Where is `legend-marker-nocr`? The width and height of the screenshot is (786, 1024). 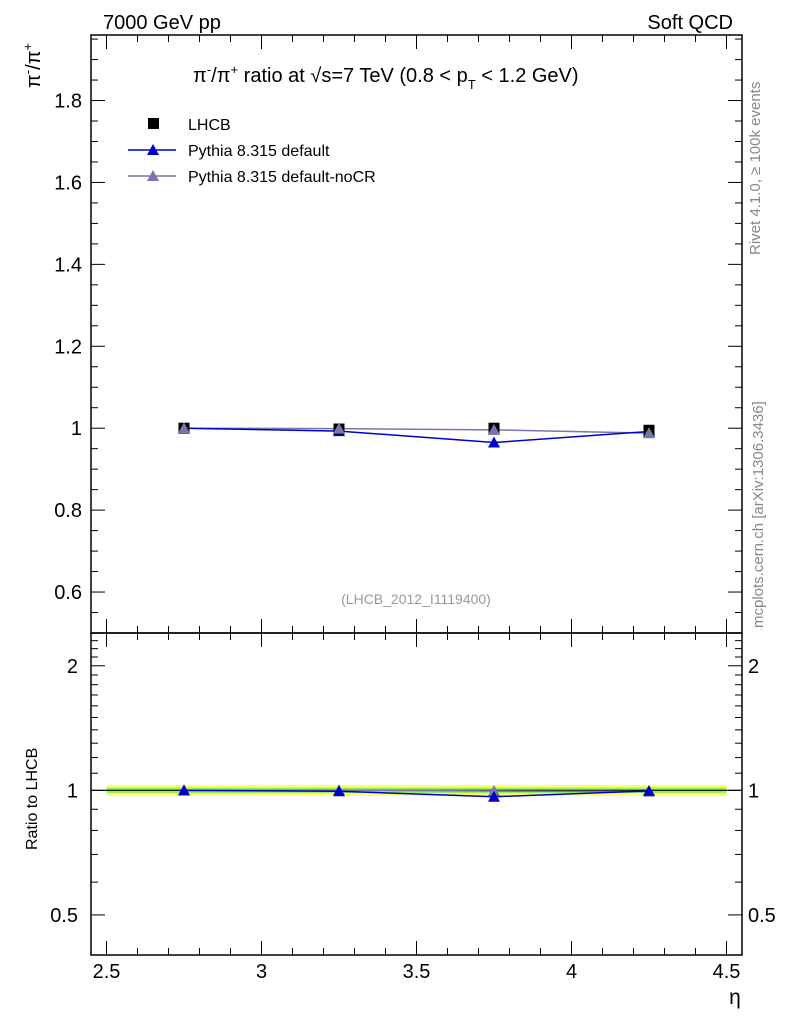
legend-marker-nocr is located at coordinates (153, 175).